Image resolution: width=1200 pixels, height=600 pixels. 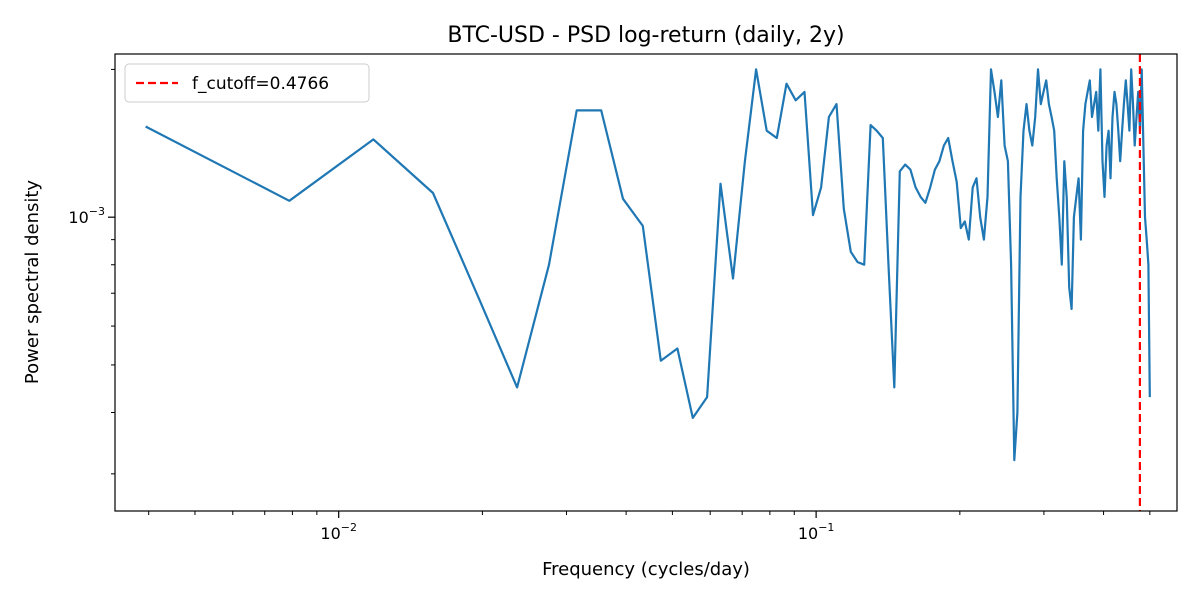 I want to click on y-tick-label: 10−3, so click(x=86, y=216).